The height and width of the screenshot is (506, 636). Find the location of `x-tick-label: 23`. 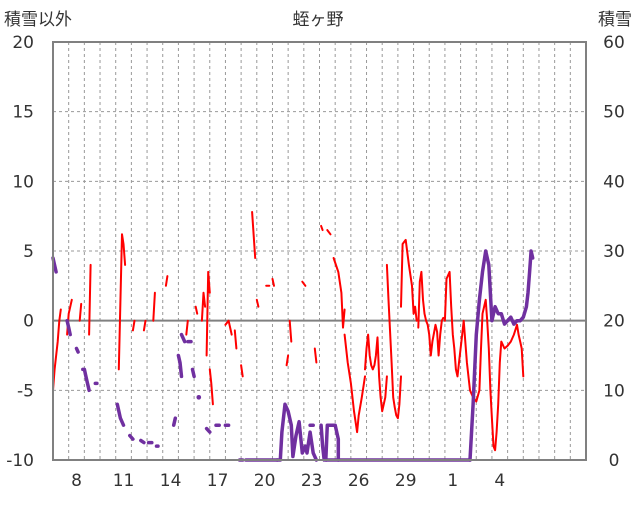

x-tick-label: 23 is located at coordinates (312, 481).